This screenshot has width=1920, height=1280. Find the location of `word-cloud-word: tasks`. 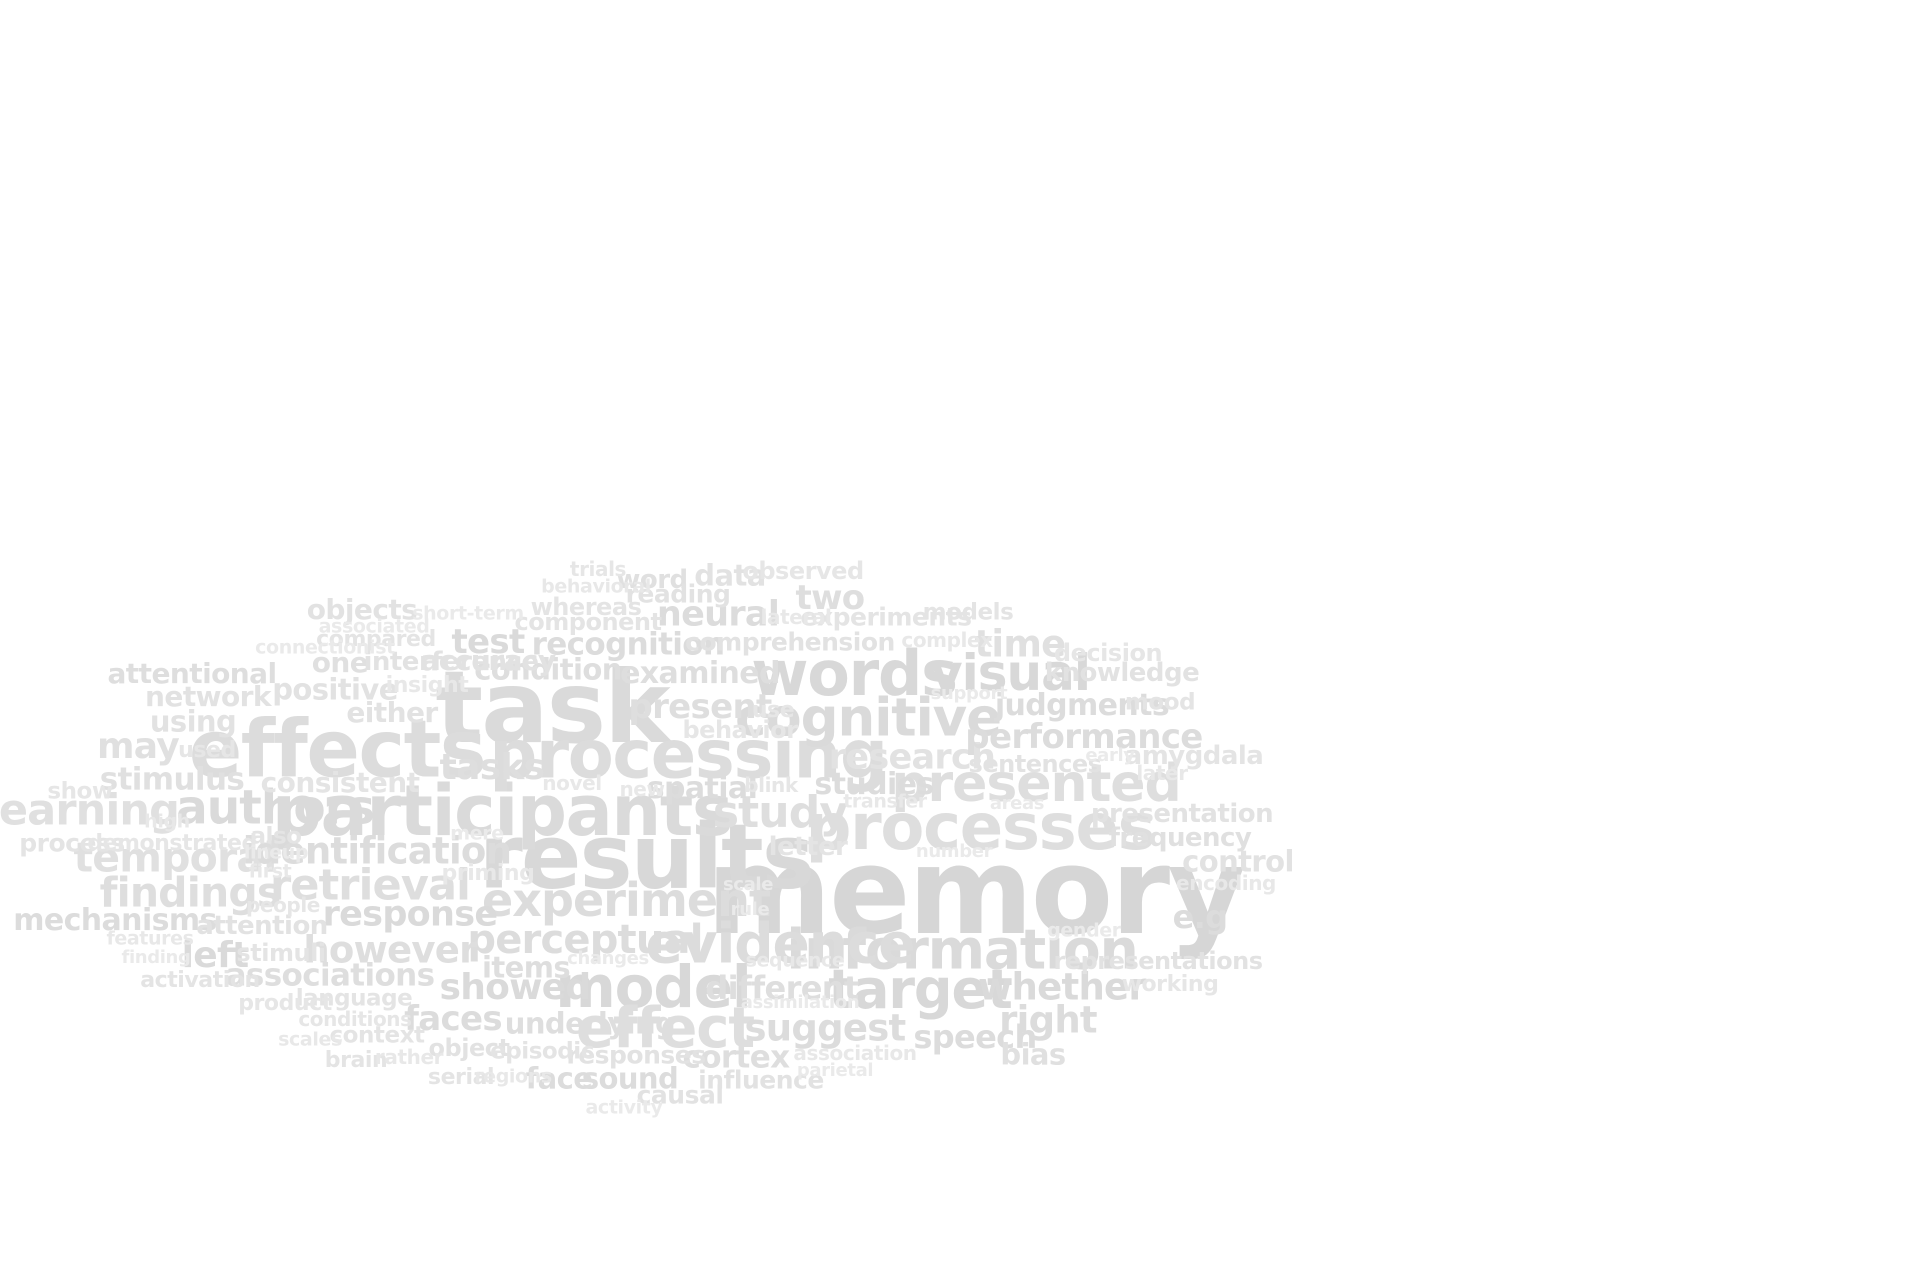

word-cloud-word: tasks is located at coordinates (492, 767).